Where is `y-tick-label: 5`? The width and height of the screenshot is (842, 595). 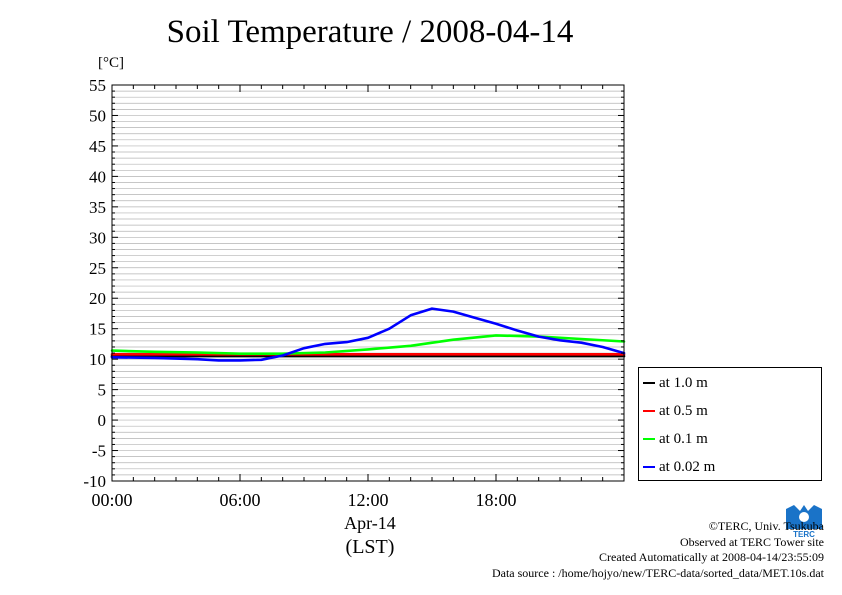
y-tick-label: 5 is located at coordinates (102, 390).